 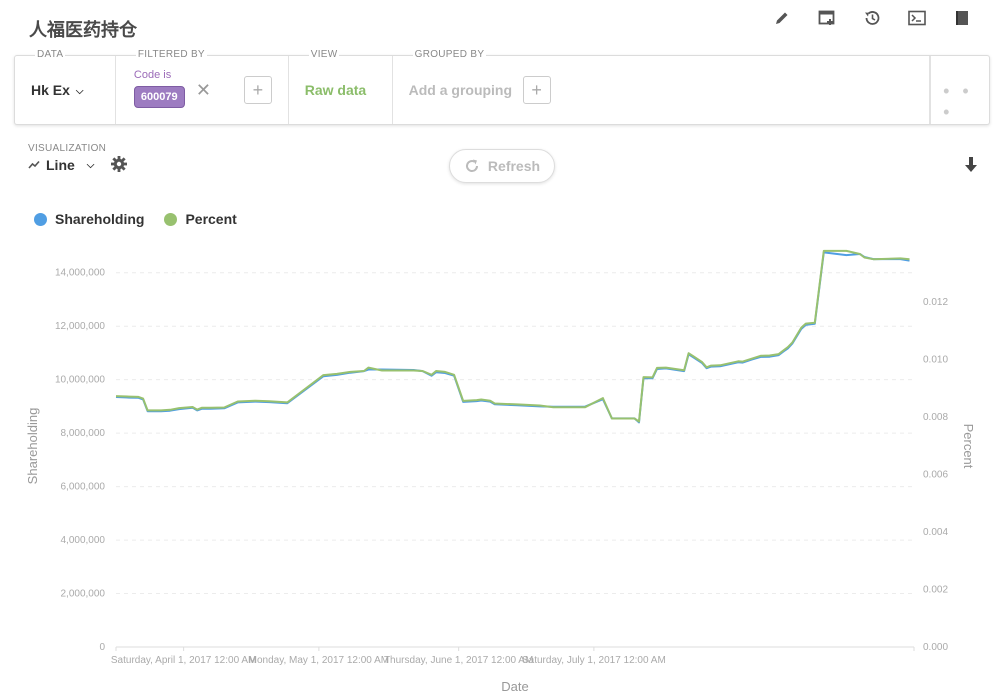 I want to click on y-right-tick-label: 0.012, so click(x=935, y=302).